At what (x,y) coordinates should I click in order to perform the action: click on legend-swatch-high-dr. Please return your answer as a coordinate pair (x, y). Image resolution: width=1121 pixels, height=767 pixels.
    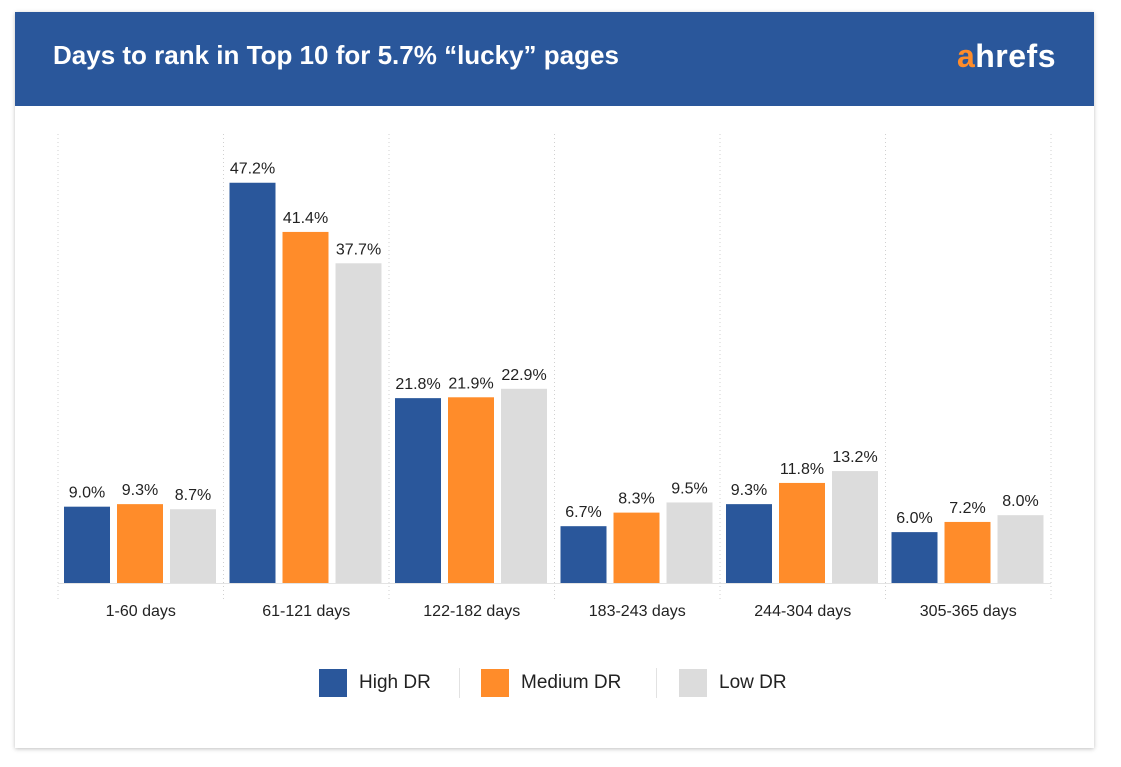
    Looking at the image, I should click on (333, 683).